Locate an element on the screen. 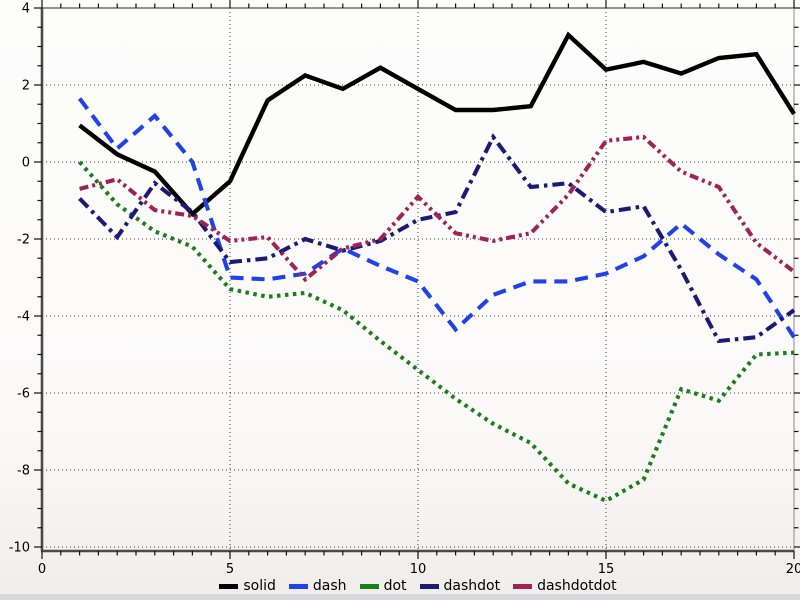  y-tick-label: -6 is located at coordinates (23, 394).